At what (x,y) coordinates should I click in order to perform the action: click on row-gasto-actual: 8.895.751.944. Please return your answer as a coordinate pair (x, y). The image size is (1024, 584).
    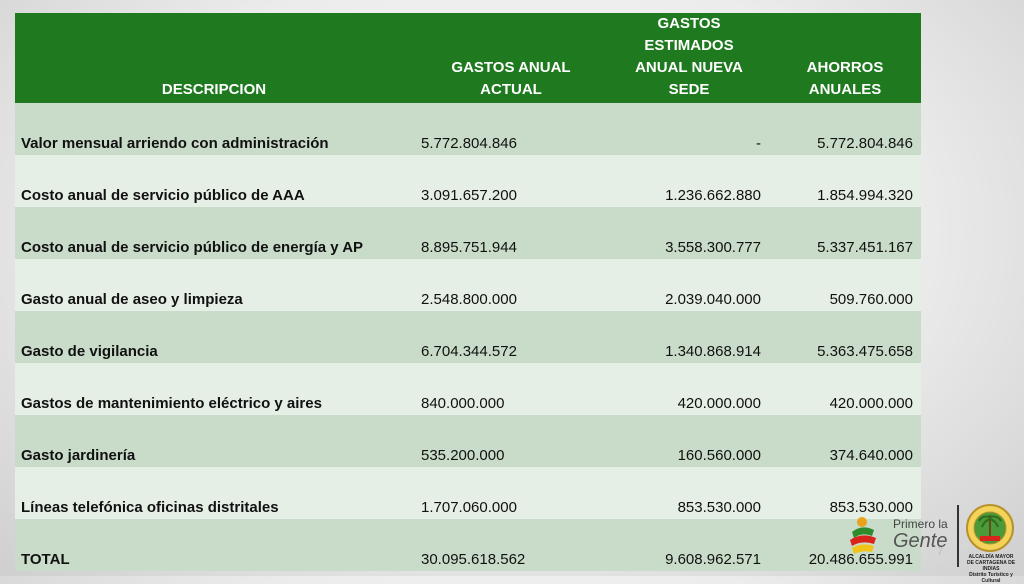
    Looking at the image, I should click on (511, 233).